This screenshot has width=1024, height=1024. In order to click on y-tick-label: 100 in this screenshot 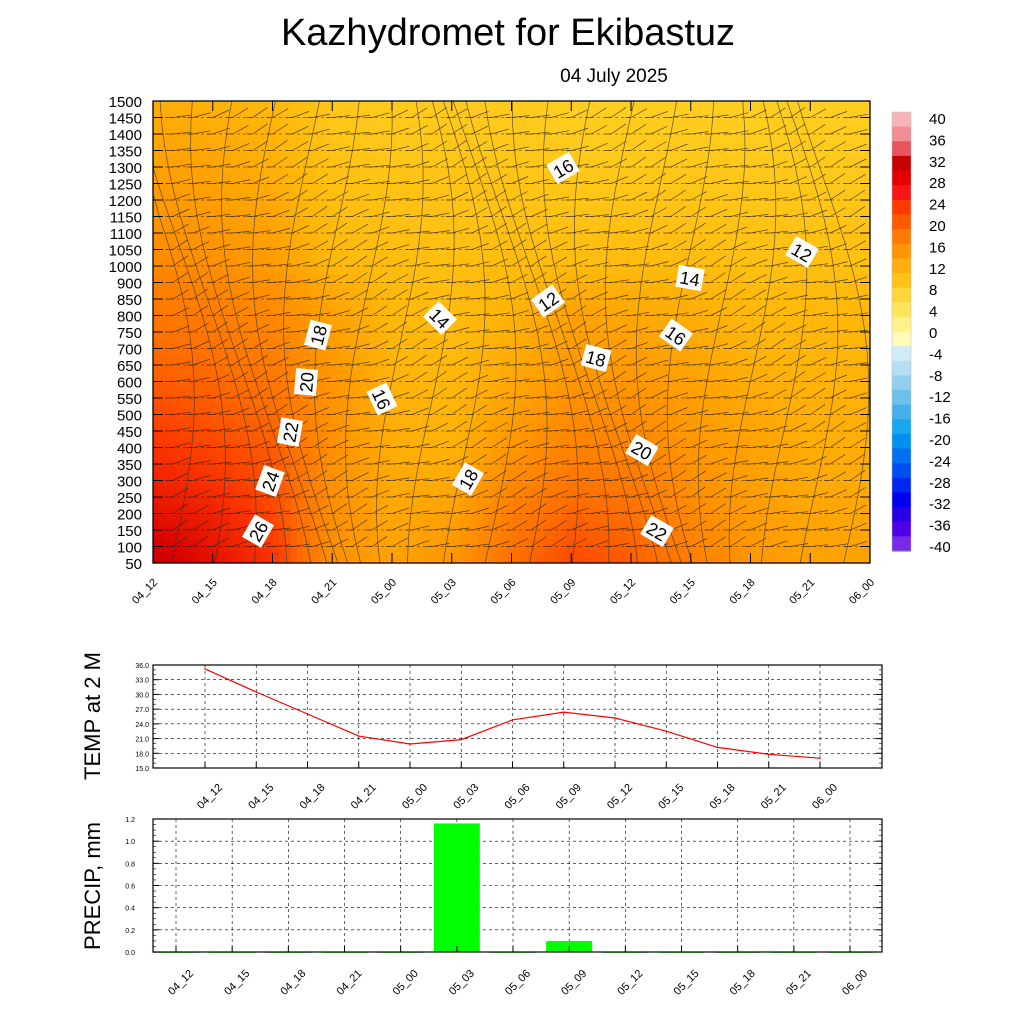, I will do `click(129, 548)`.